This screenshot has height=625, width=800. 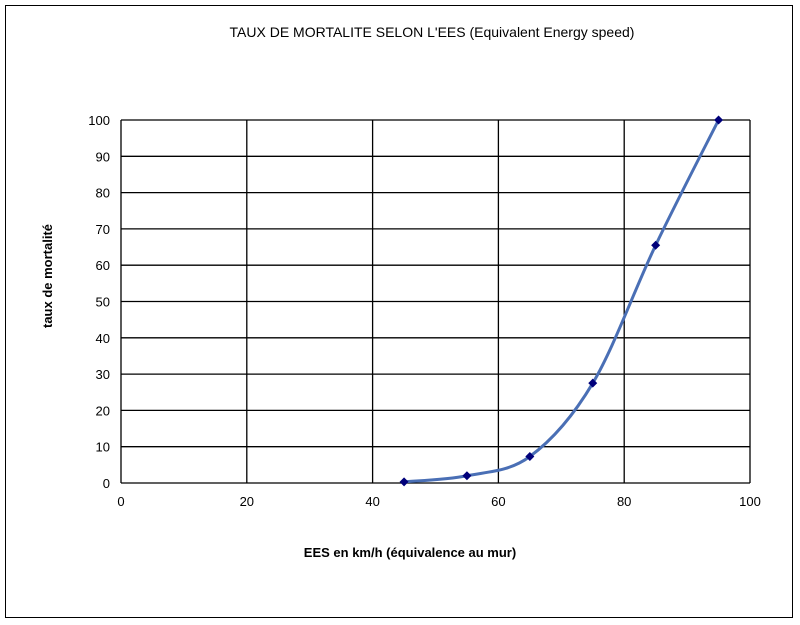 I want to click on y-tick-label: 80, so click(x=103, y=193).